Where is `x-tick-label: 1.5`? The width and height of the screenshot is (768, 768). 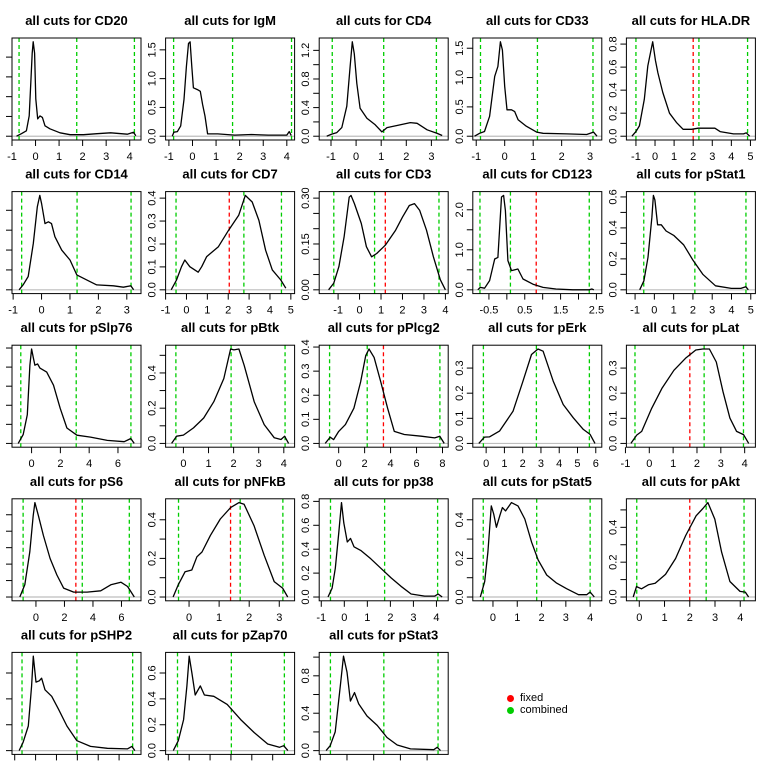
x-tick-label: 1.5 is located at coordinates (560, 311).